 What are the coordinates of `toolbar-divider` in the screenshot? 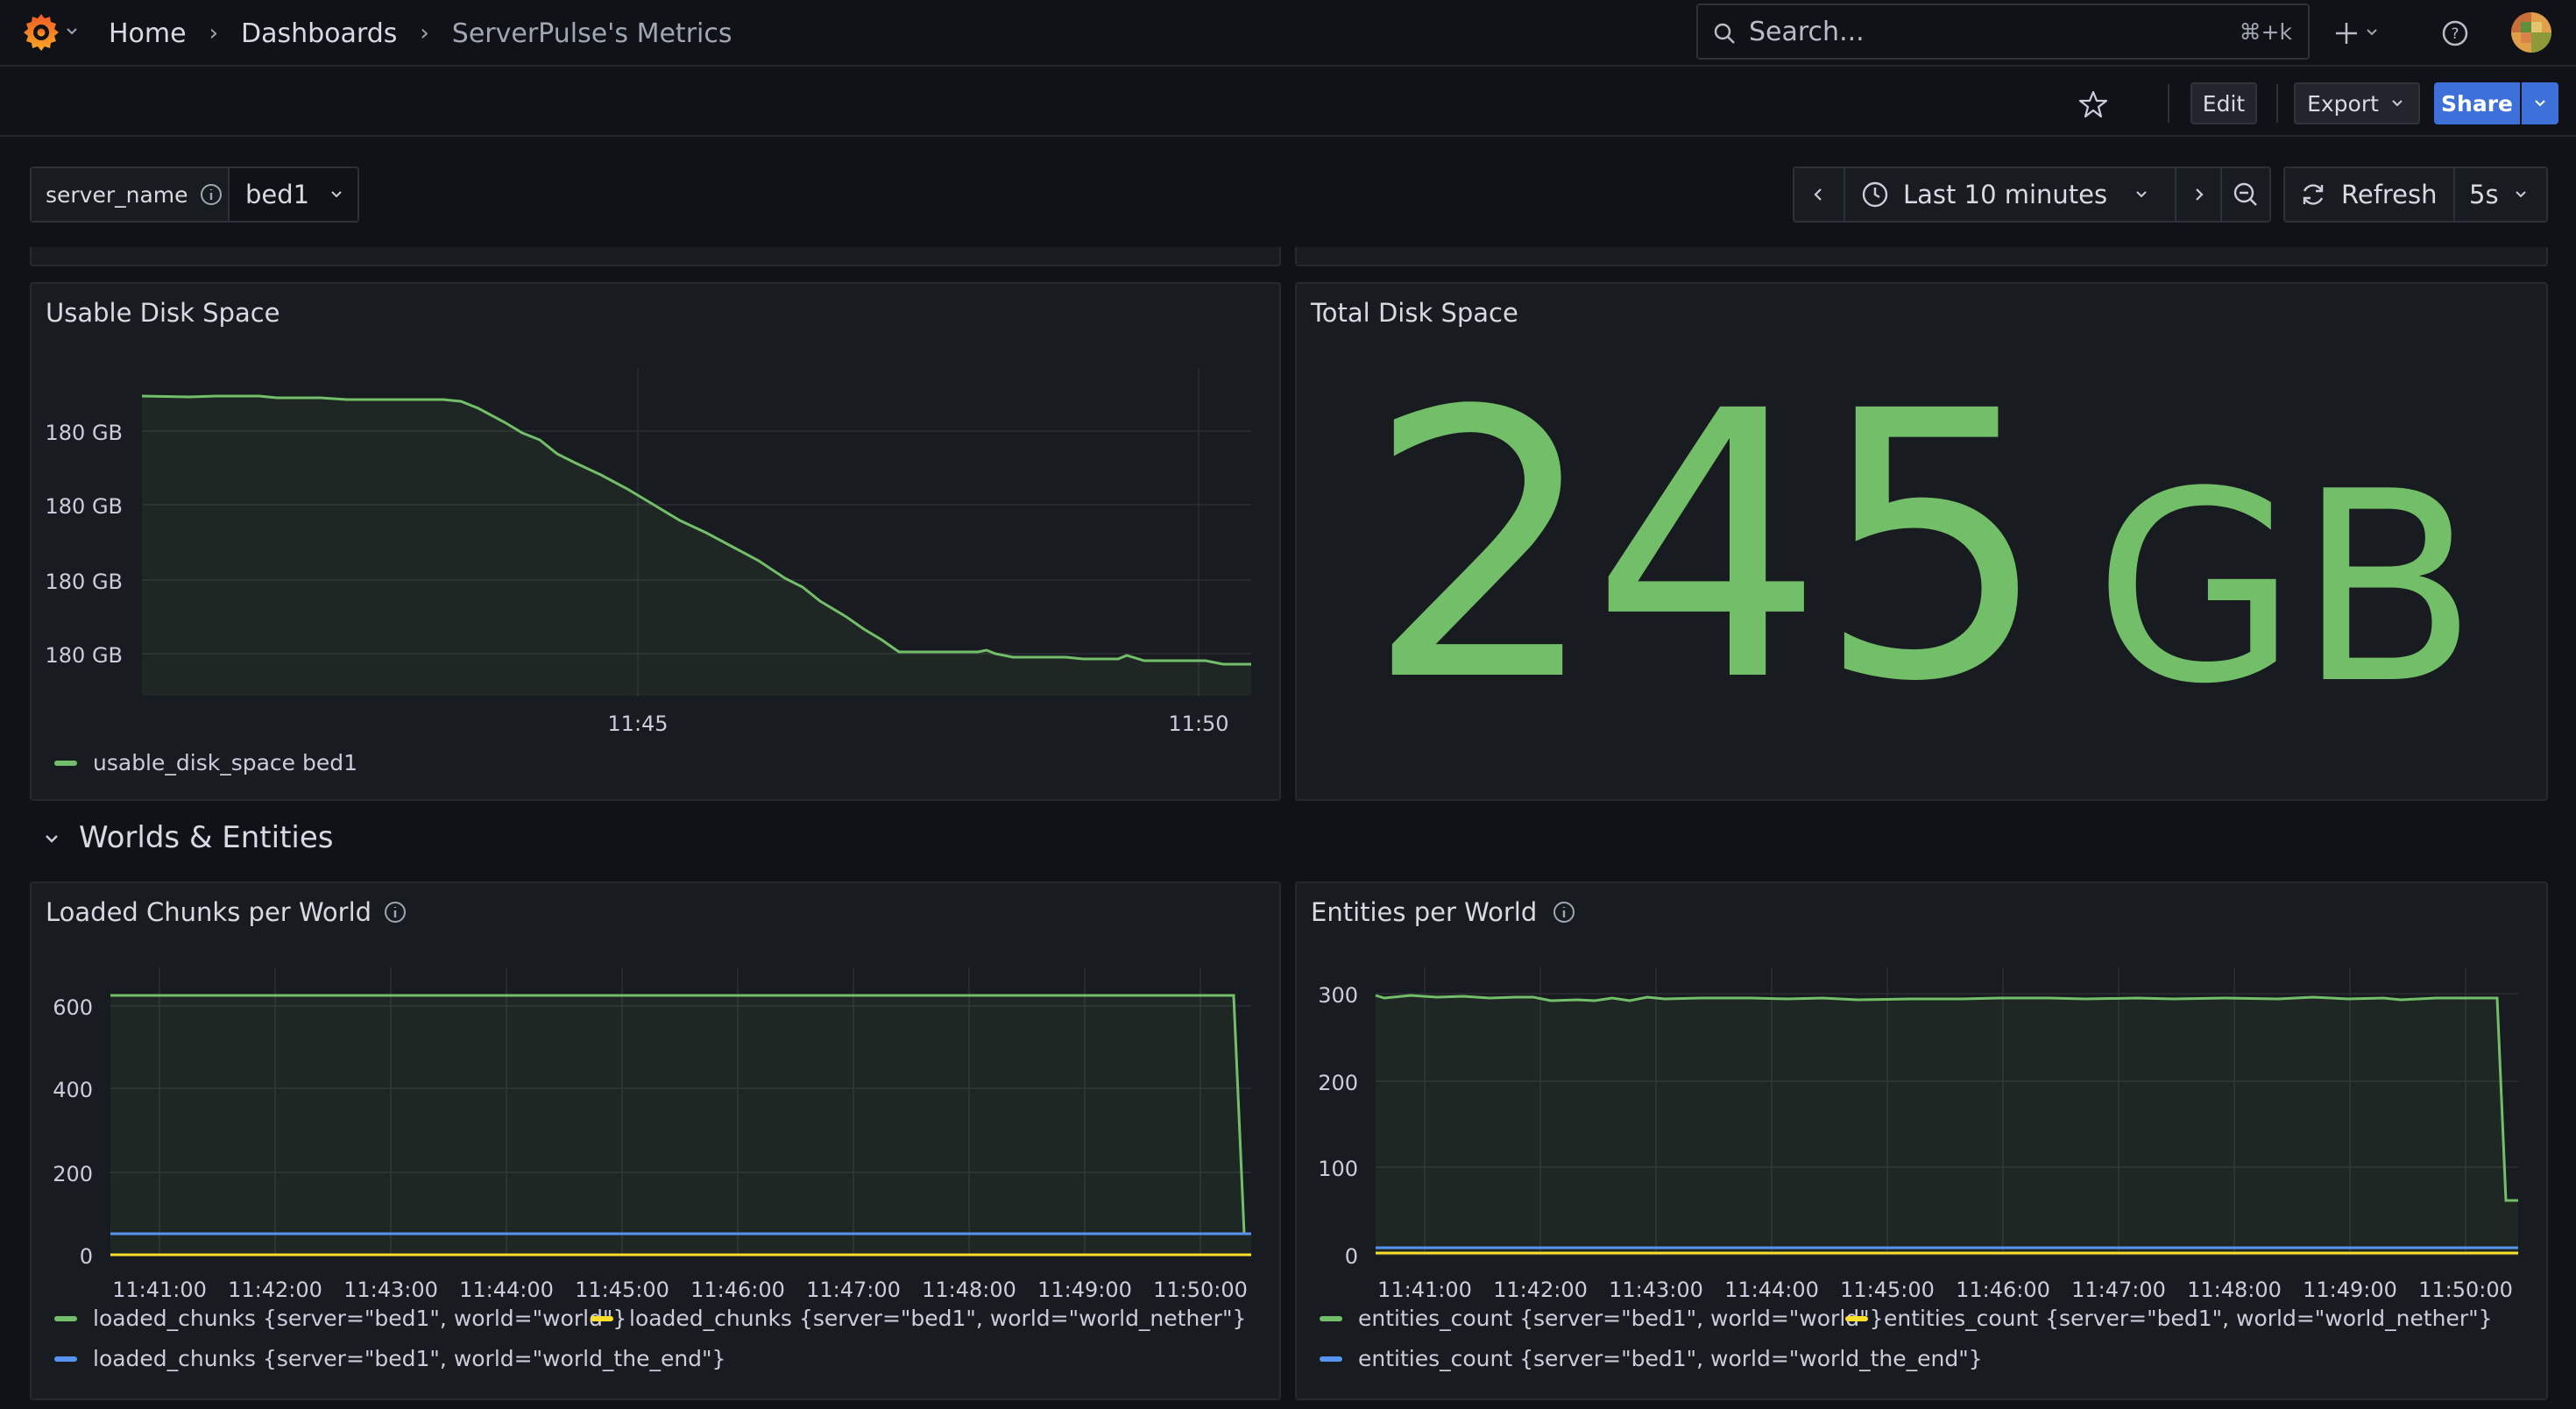 It's located at (2277, 103).